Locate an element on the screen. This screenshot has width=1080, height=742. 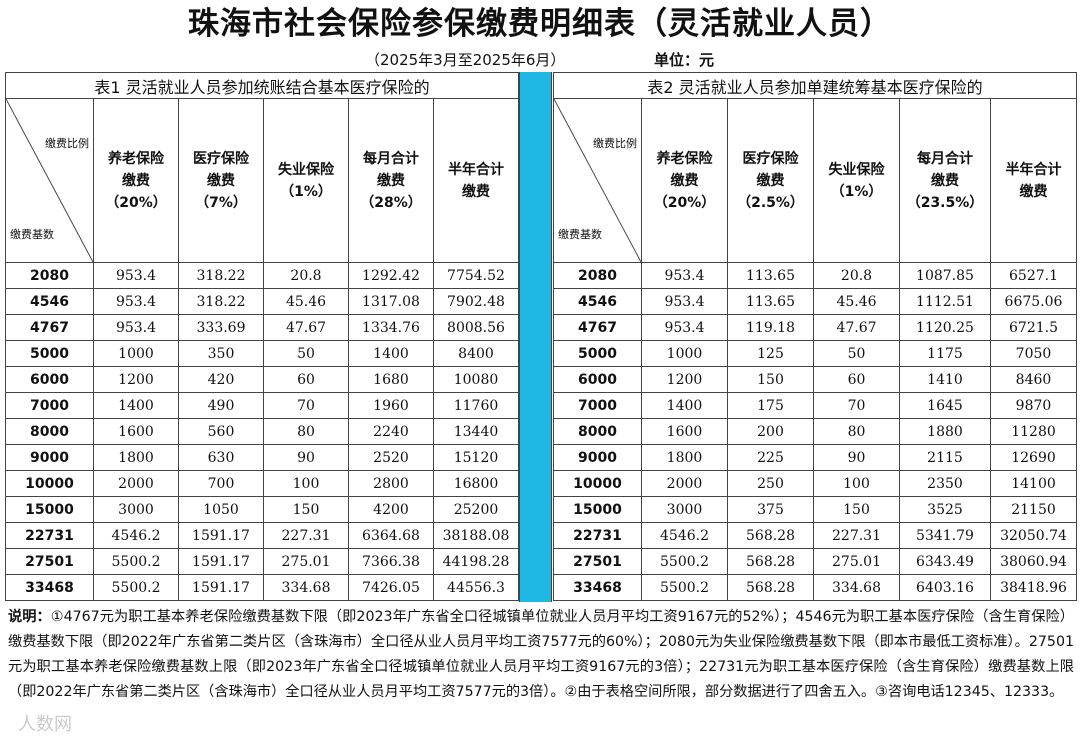
value-cell: 2520 is located at coordinates (391, 457).